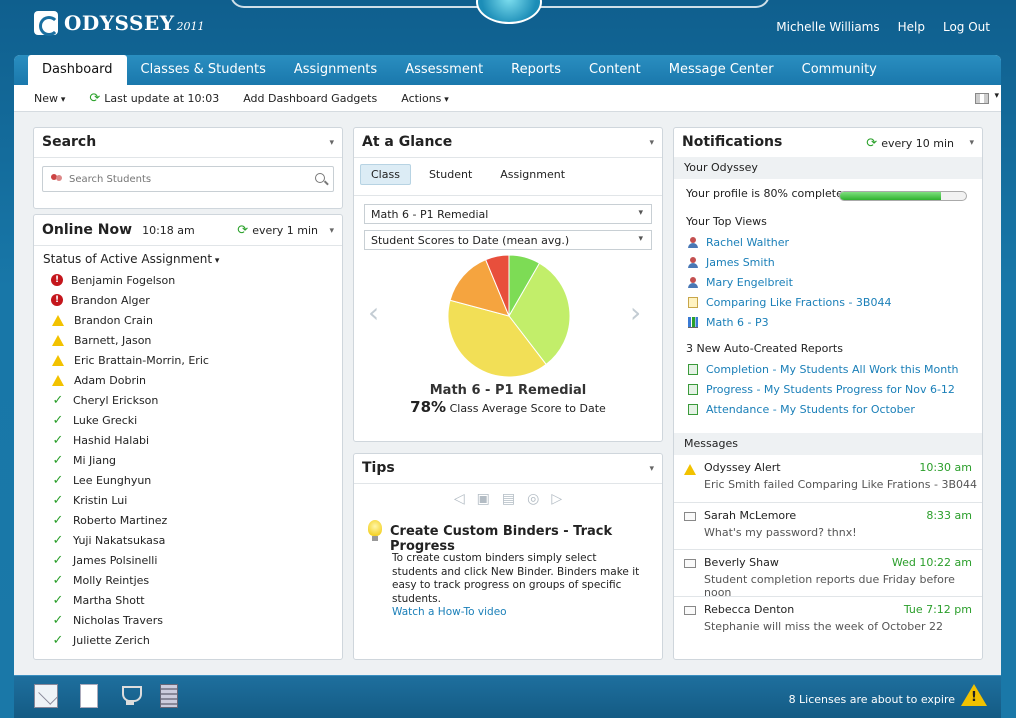 This screenshot has height=718, width=1016. I want to click on student-row: ✓ Molly Reintjes, so click(188, 580).